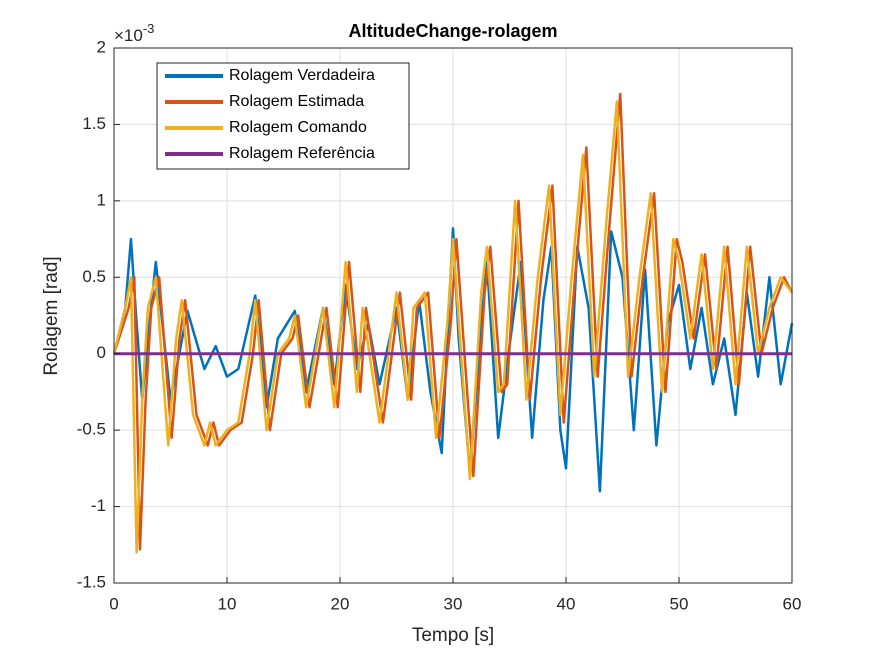 This screenshot has width=875, height=656. I want to click on y-tick-label: 0.5, so click(94, 276).